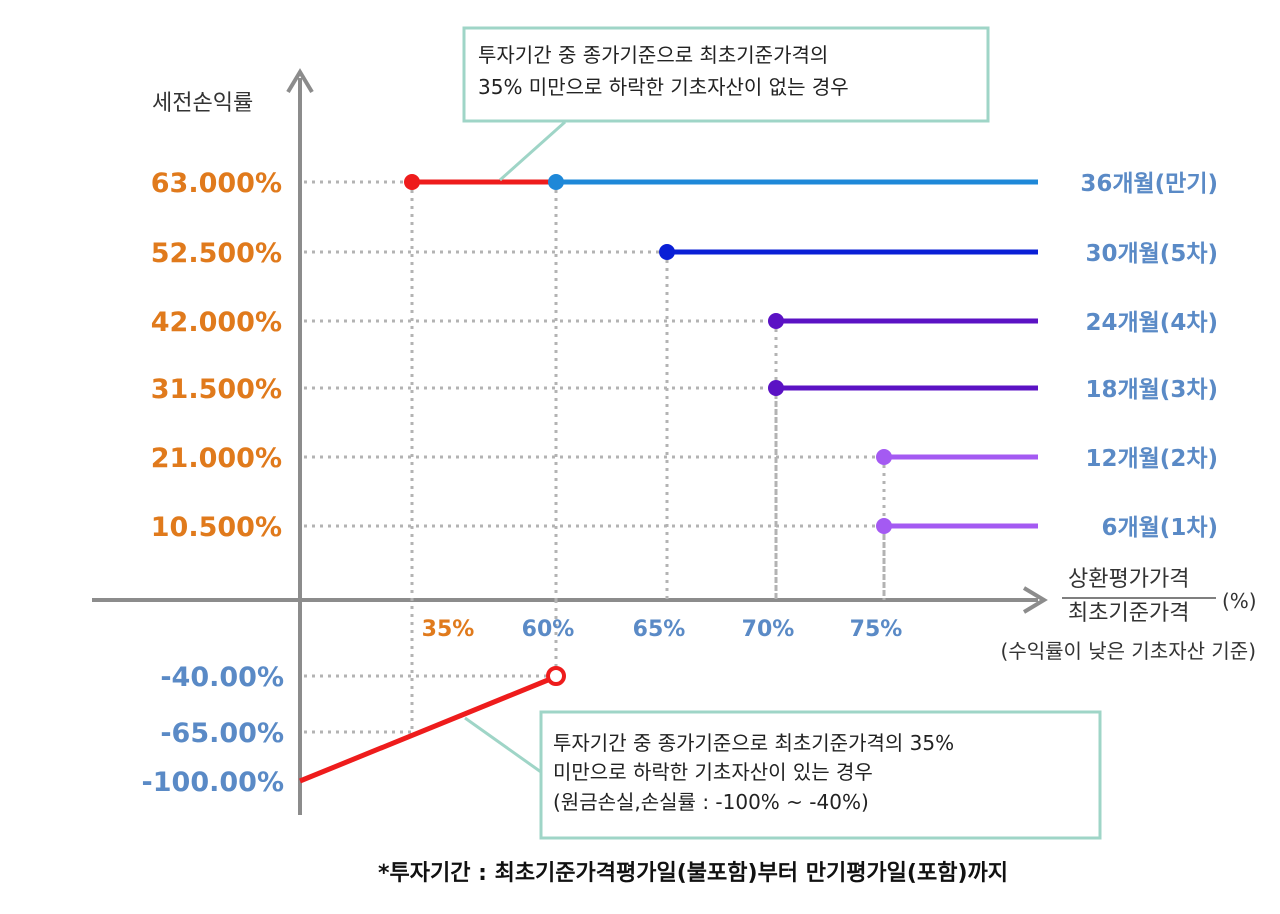 The image size is (1280, 914). I want to click on series-label: 18개월(3차), so click(1151, 390).